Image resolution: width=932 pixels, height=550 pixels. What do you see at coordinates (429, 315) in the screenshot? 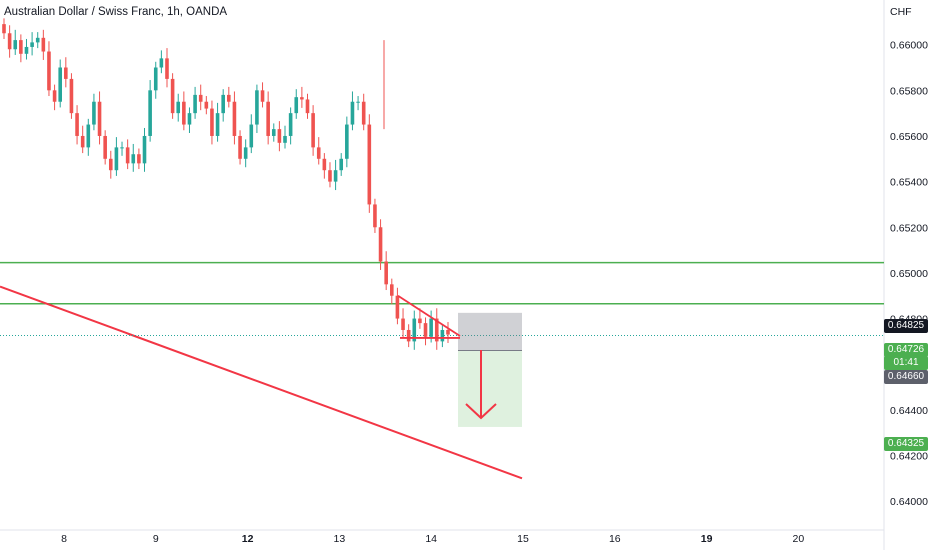
I see `triangle-upper-line` at bounding box center [429, 315].